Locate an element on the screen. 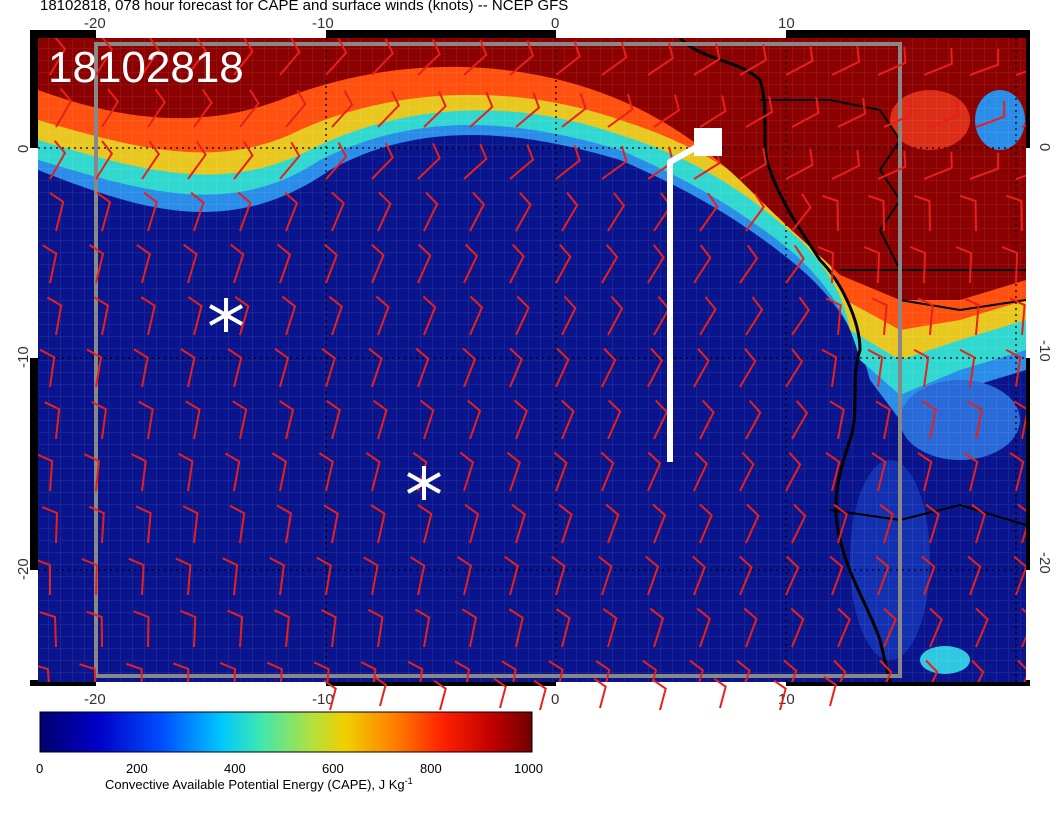 This screenshot has width=1056, height=821. lon-tick-label: -10 is located at coordinates (323, 23).